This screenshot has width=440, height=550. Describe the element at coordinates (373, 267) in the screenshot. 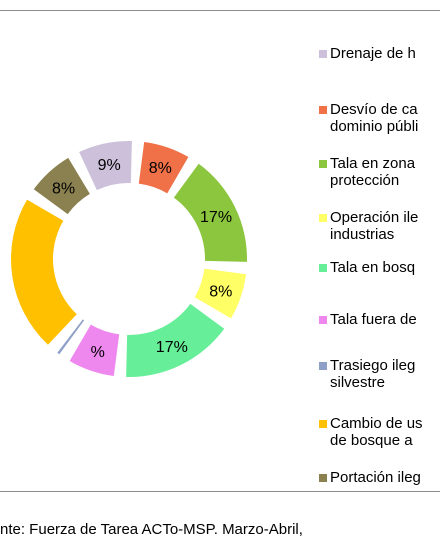

I see `legend-label: Tala en bosq` at that location.